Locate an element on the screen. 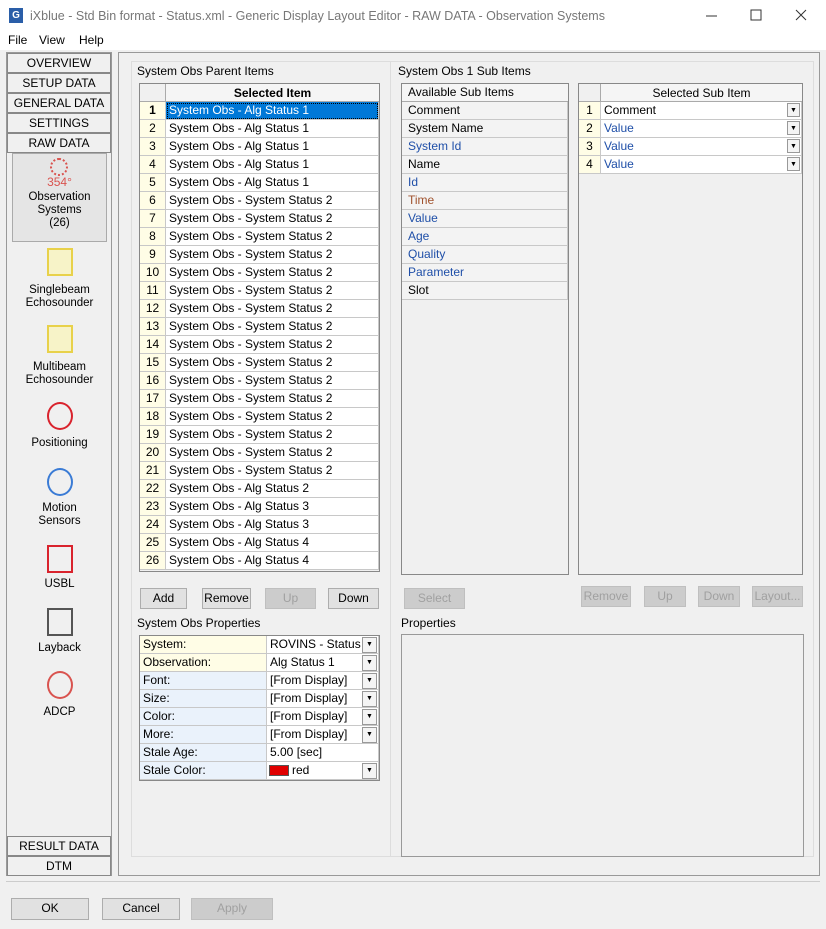  prop-value: 5.00 [sec] is located at coordinates (323, 753).